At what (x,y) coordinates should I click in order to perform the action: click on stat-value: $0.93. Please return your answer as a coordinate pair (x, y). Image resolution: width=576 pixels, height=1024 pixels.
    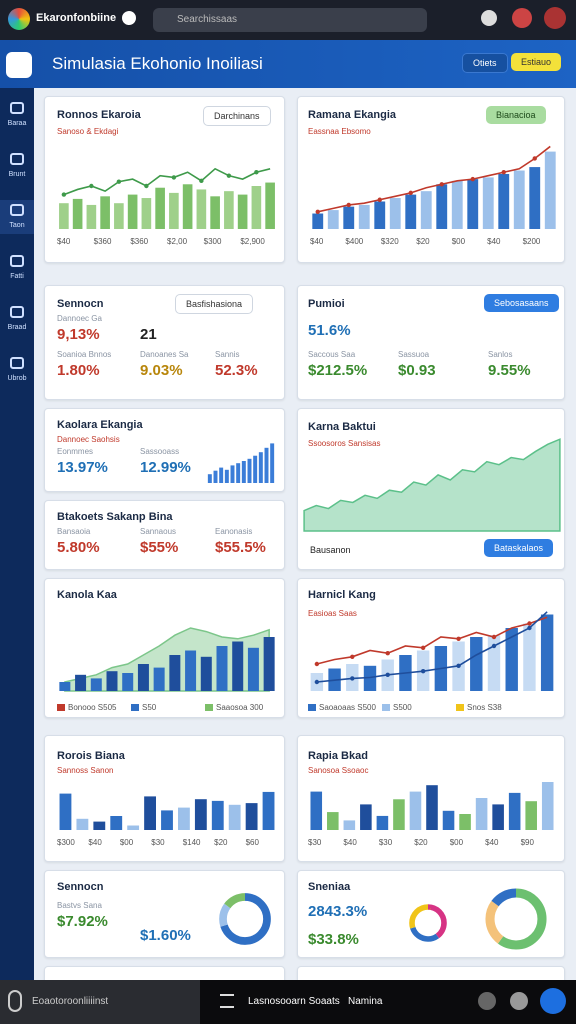
    Looking at the image, I should click on (417, 370).